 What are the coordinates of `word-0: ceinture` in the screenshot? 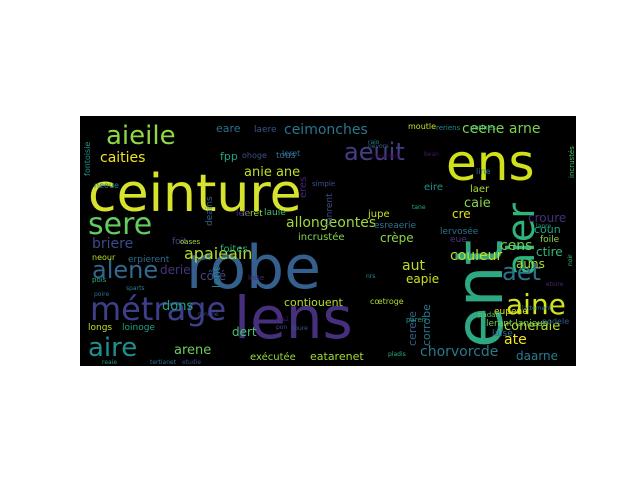 It's located at (195, 194).